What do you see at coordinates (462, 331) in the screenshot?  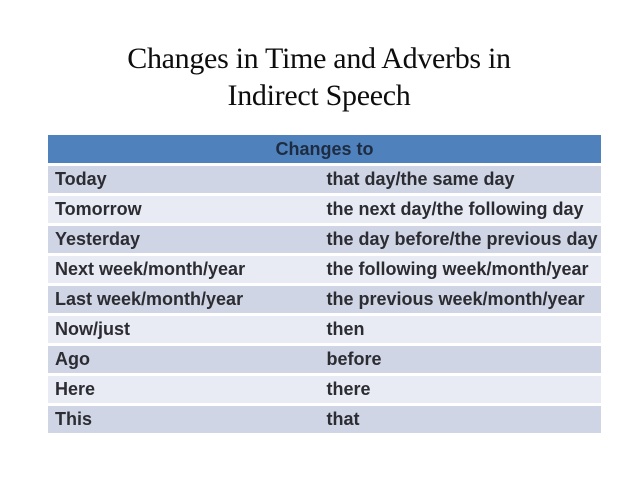 I see `cell-indirect-term: then` at bounding box center [462, 331].